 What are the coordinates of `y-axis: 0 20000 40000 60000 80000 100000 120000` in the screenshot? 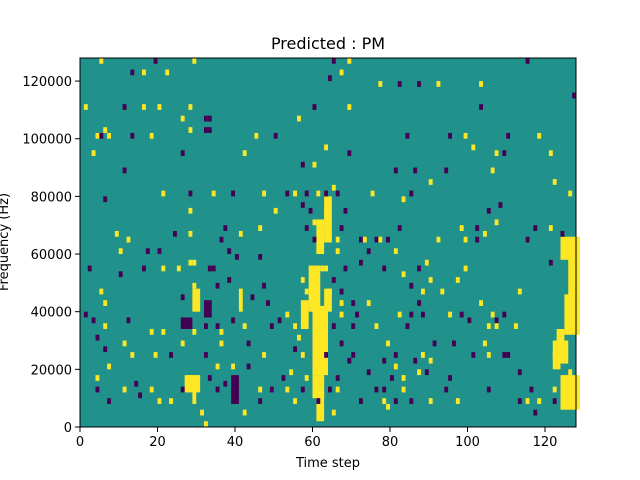 It's located at (51, 255).